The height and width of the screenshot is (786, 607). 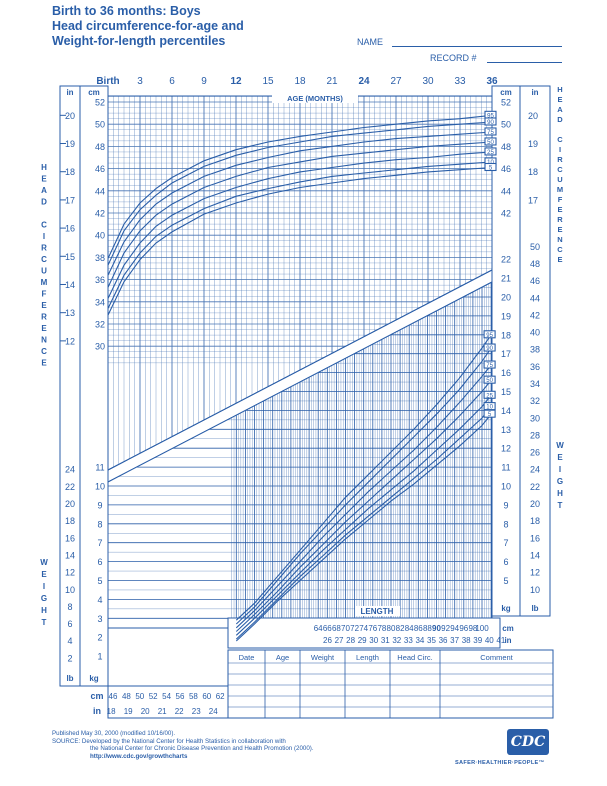 What do you see at coordinates (183, 757) in the screenshot?
I see `footer-url: http://www.cdc.gov/growthcharts` at bounding box center [183, 757].